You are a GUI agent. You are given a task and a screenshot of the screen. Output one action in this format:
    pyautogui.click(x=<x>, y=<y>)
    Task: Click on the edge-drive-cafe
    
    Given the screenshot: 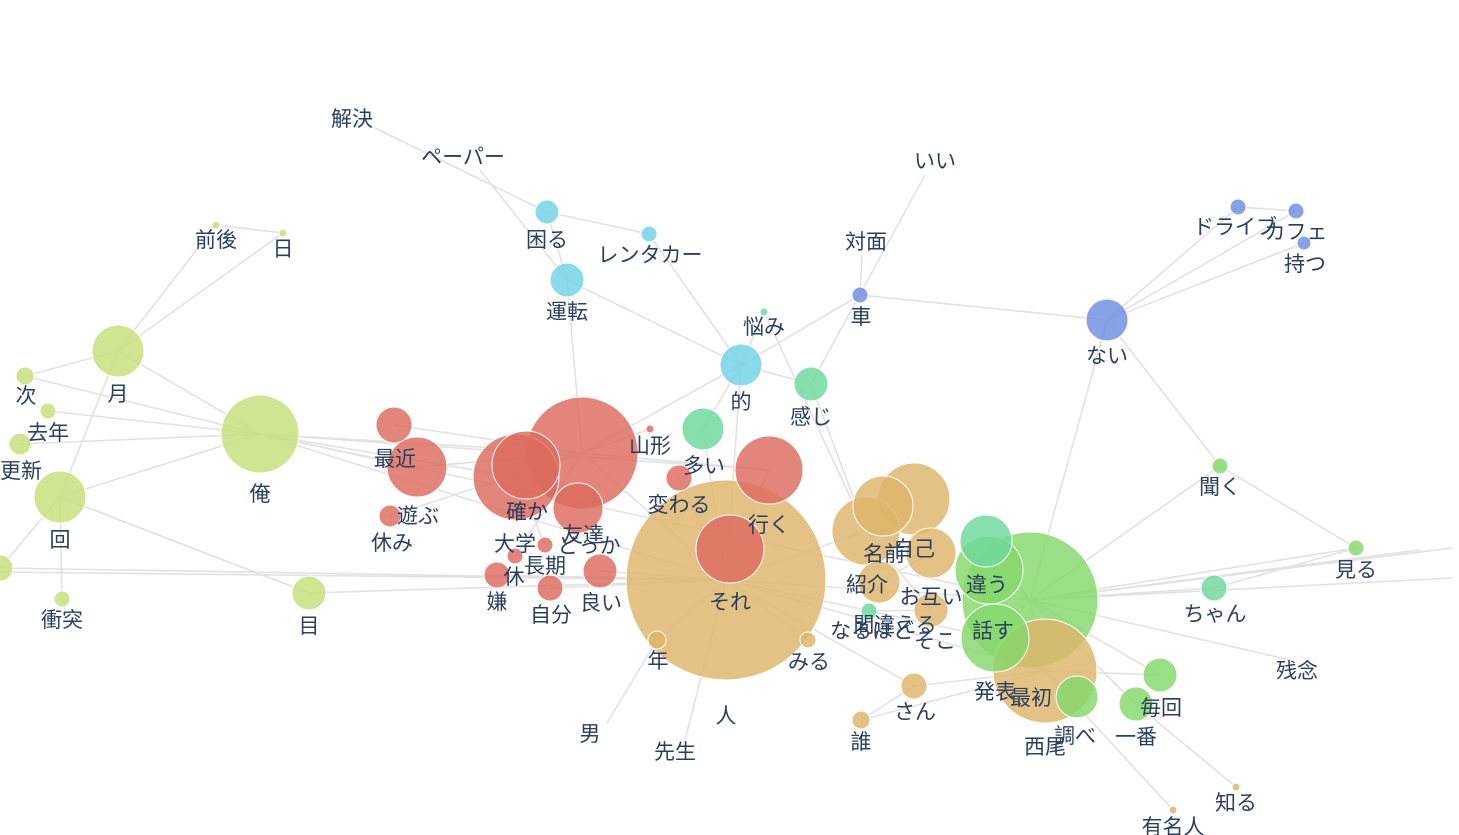 What is the action you would take?
    pyautogui.click(x=1267, y=209)
    